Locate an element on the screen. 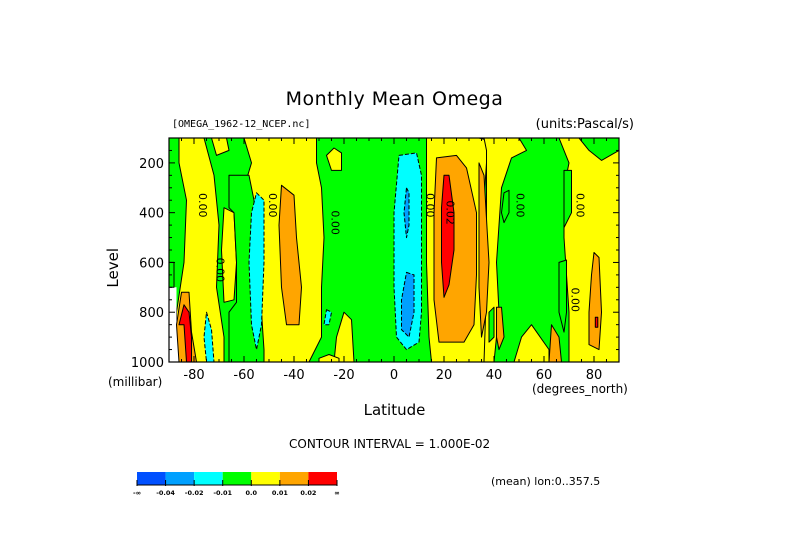 The image size is (789, 558). contour-labels: 0.00 0.00 0.00 0.00 0.00 0.02 0.00 0.00 0.00 is located at coordinates (391, 252).